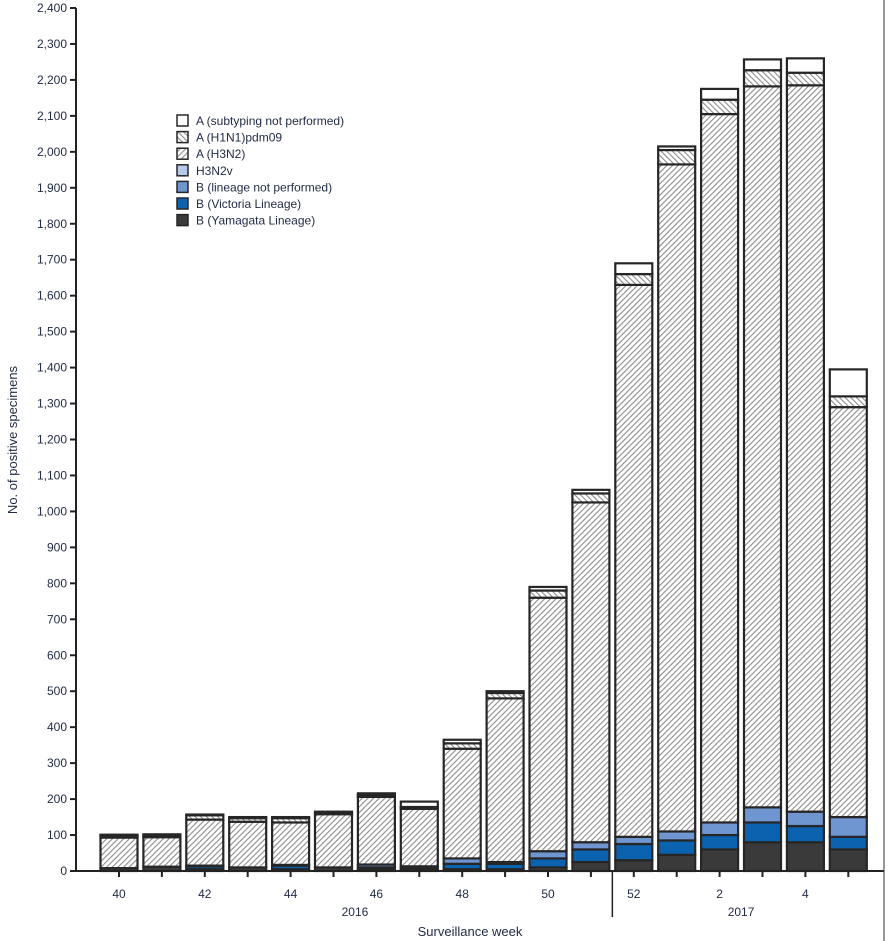 This screenshot has width=895, height=941. I want to click on legend-label: A (subtyping not performed), so click(270, 121).